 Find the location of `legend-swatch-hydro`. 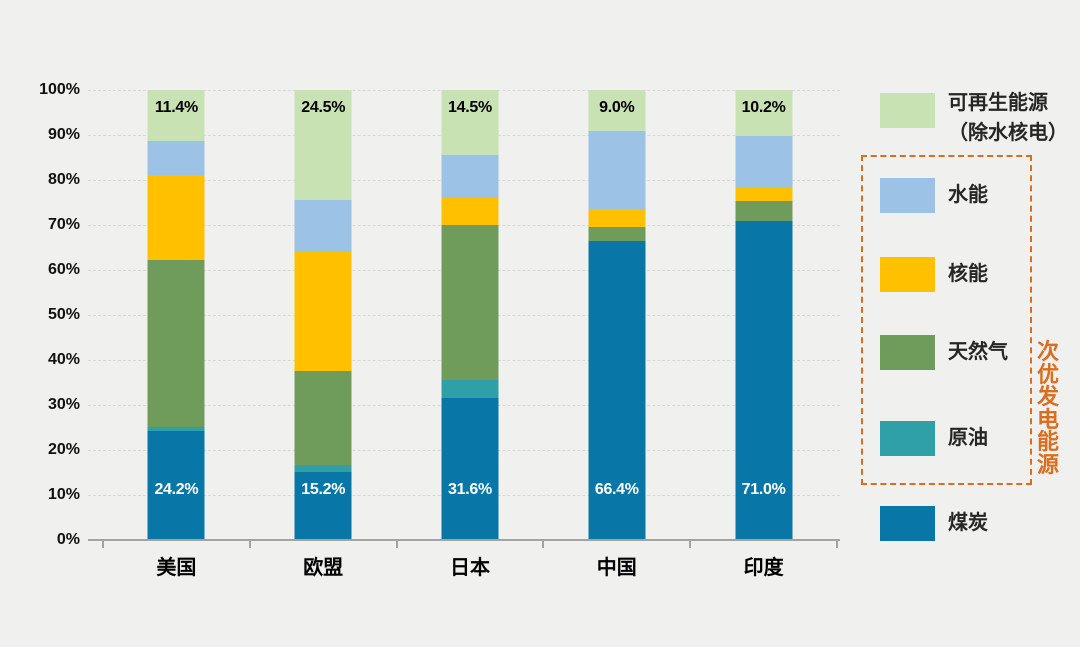

legend-swatch-hydro is located at coordinates (907, 195).